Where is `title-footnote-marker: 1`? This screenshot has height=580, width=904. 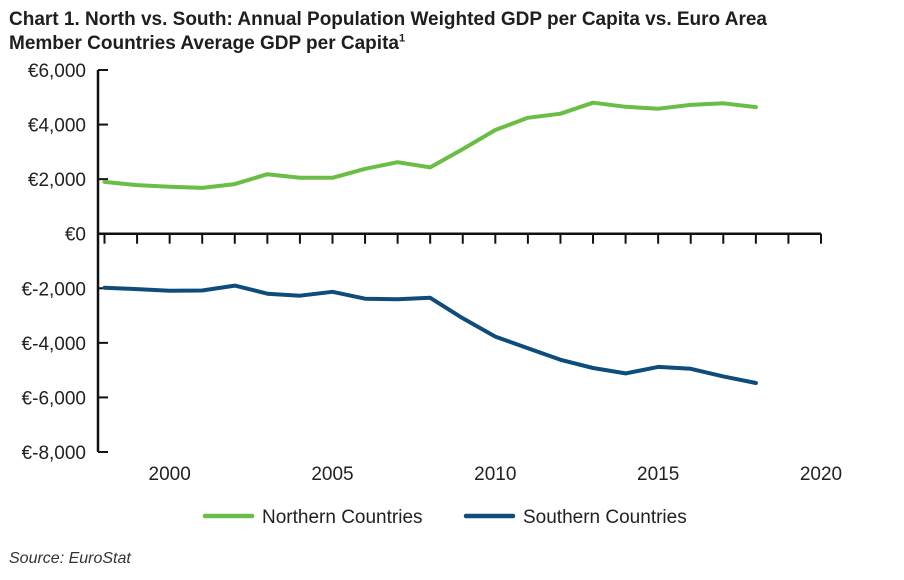 title-footnote-marker: 1 is located at coordinates (402, 38).